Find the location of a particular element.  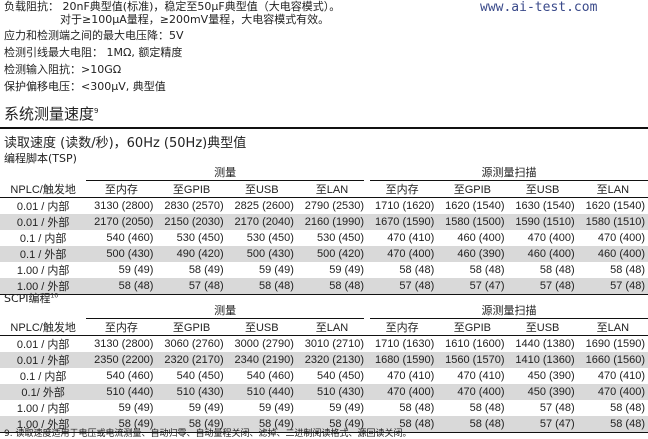

scpi-label: SCPI编程10 is located at coordinates (31, 298).